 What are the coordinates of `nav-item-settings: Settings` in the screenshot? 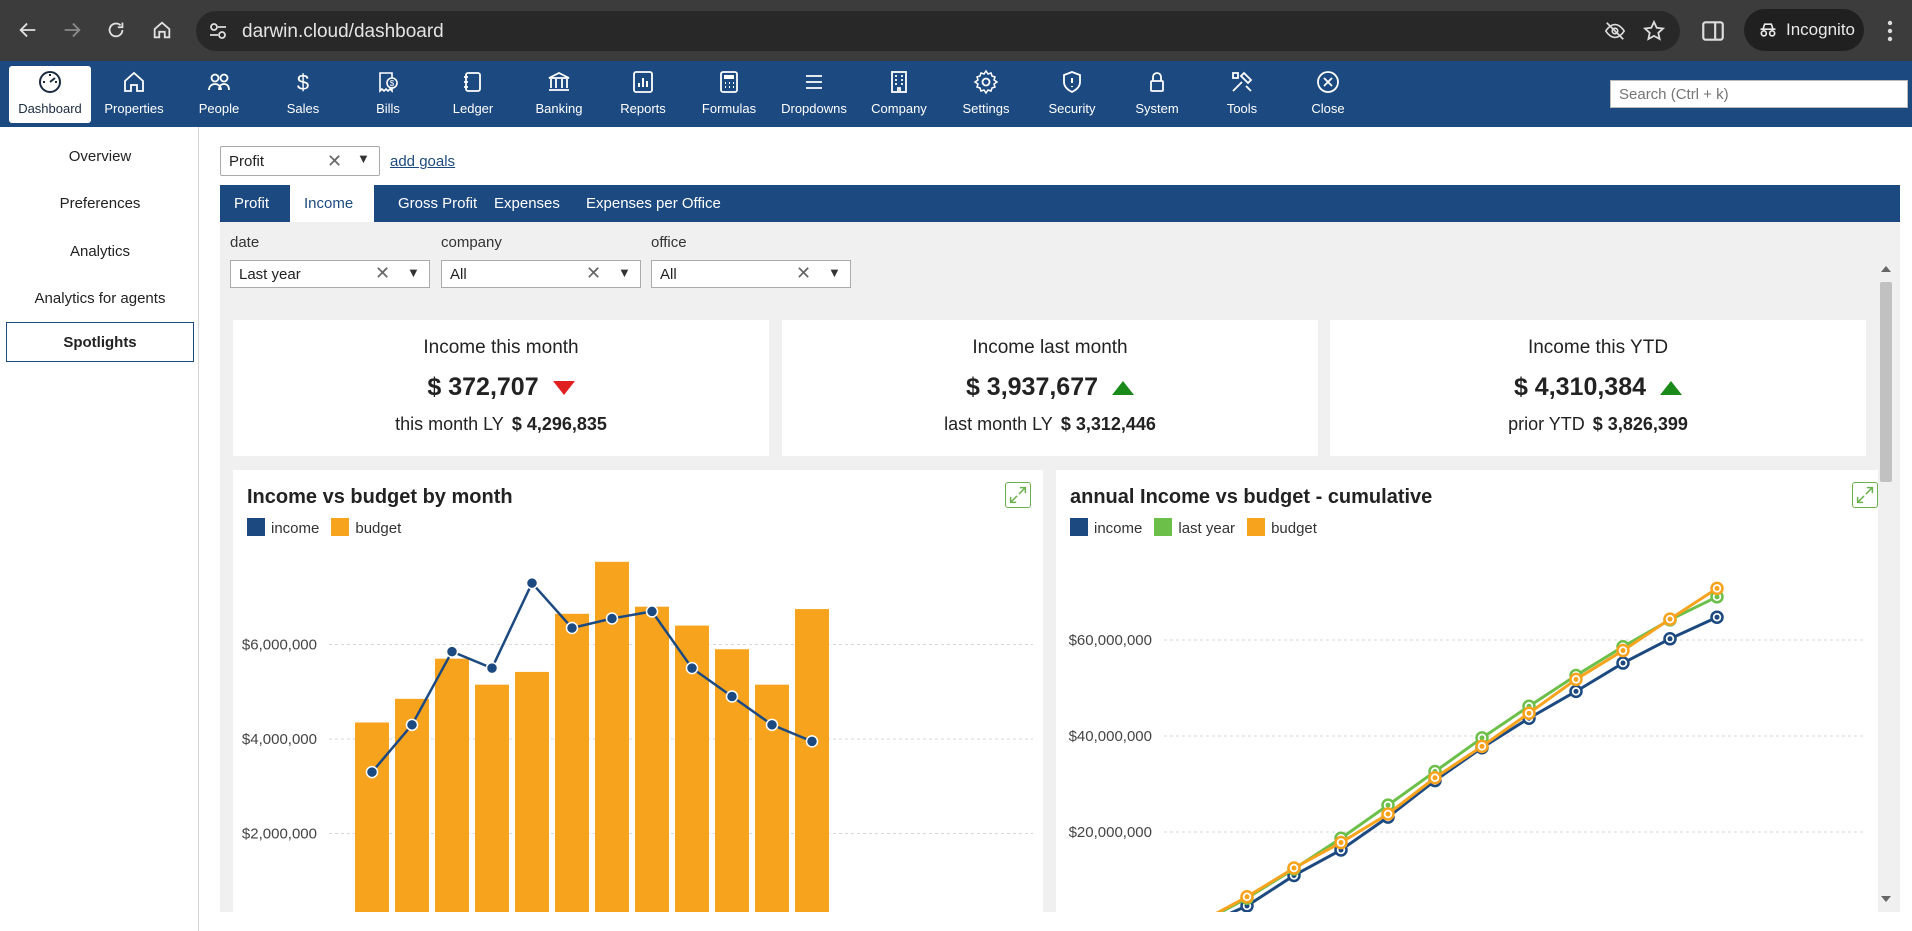 It's located at (986, 94).